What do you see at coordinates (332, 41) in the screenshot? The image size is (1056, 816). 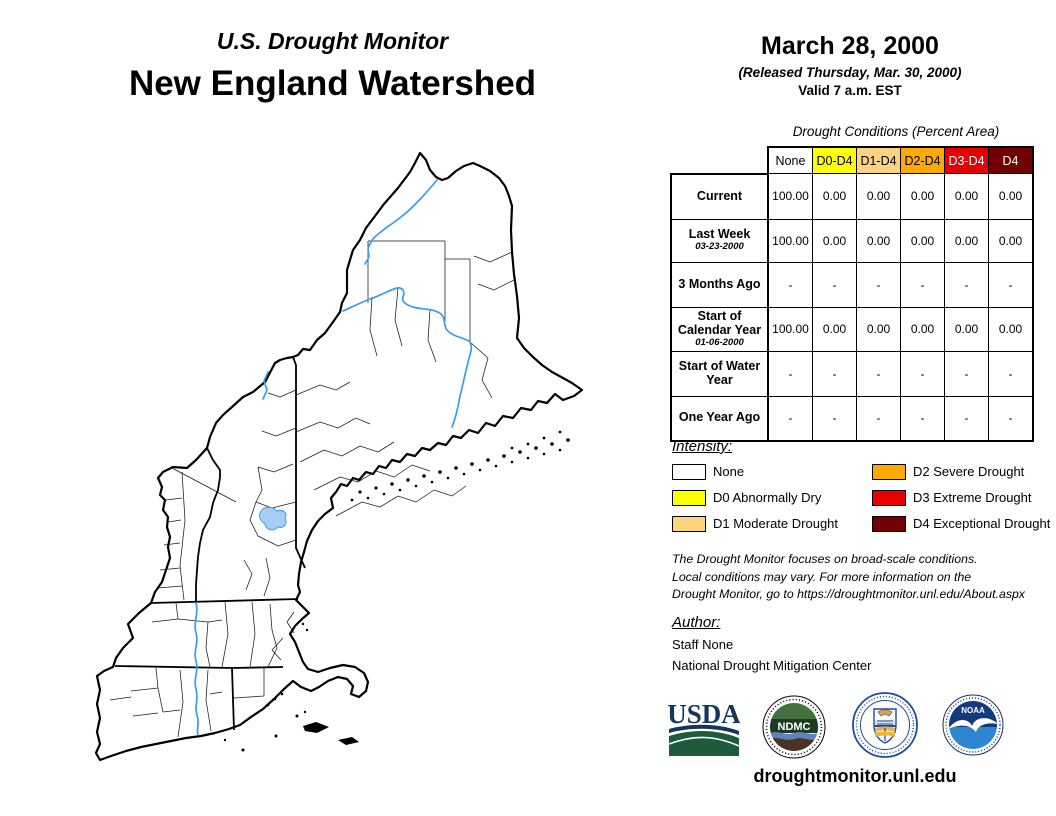 I see `monitor-title: U.S. Drought Monitor` at bounding box center [332, 41].